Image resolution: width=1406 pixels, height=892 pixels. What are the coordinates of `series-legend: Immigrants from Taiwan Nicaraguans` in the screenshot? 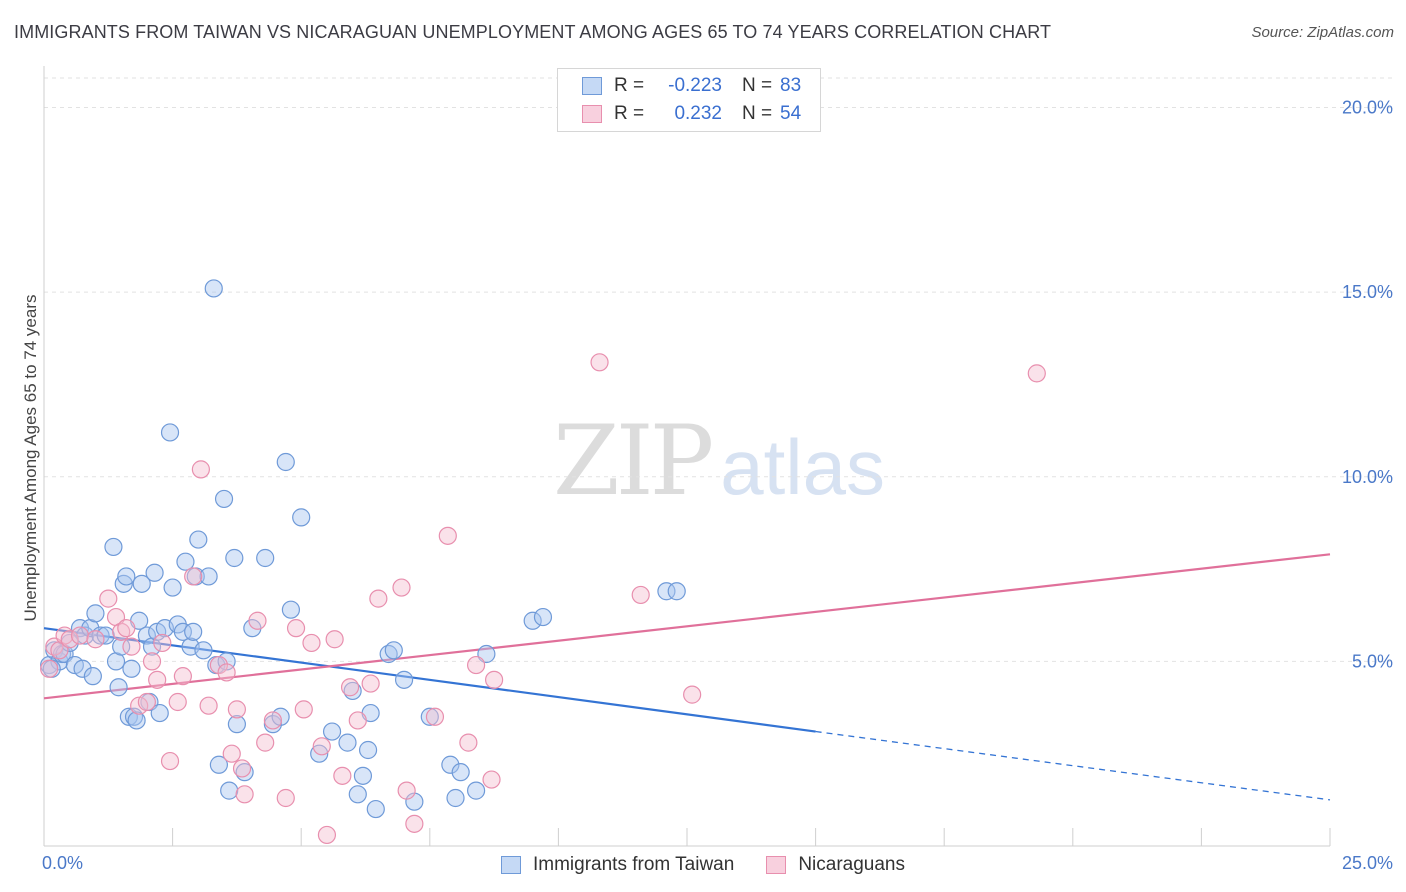 It's located at (703, 865).